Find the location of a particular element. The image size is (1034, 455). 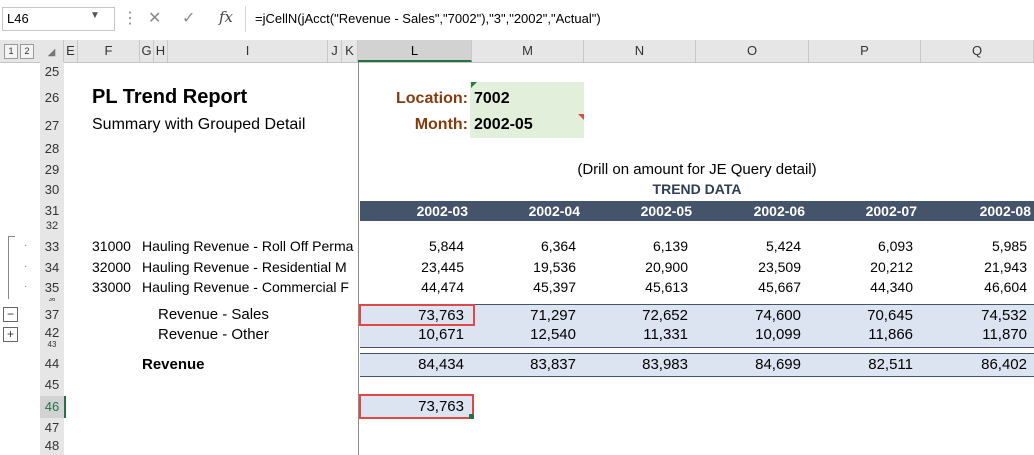

amount-cell: 45,397 is located at coordinates (554, 287).